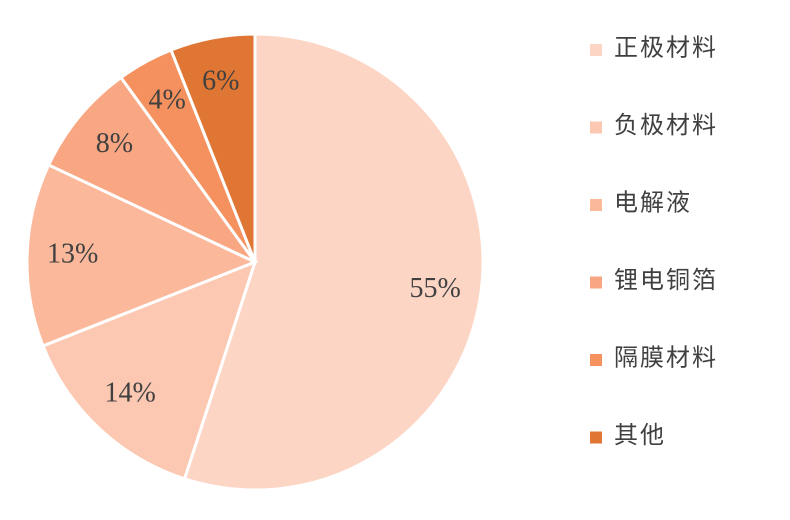 This screenshot has width=790, height=520. I want to click on data-label: 4%, so click(166, 100).